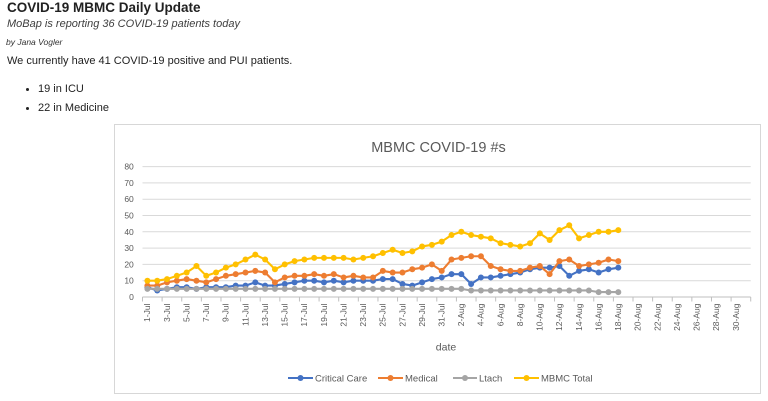  Describe the element at coordinates (129, 232) in the screenshot. I see `svg-text: 40` at that location.